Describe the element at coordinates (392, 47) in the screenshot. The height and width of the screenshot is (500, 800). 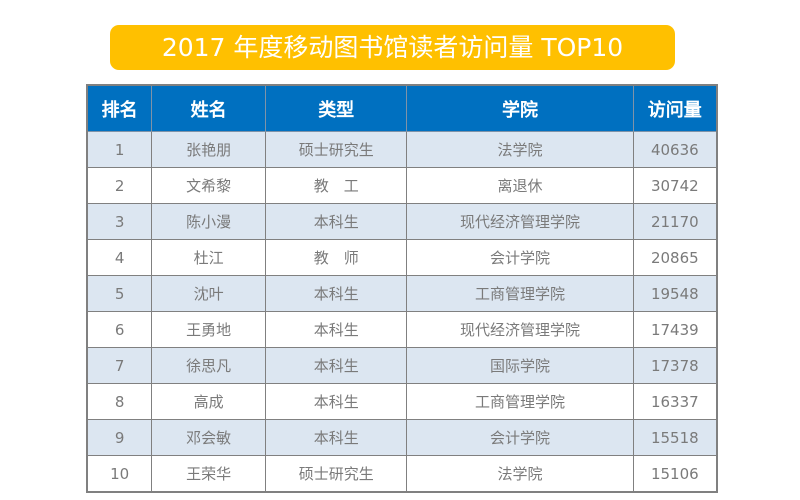
I see `page-title: 2017 年度移动图书馆读者访问量 TOP10` at that location.